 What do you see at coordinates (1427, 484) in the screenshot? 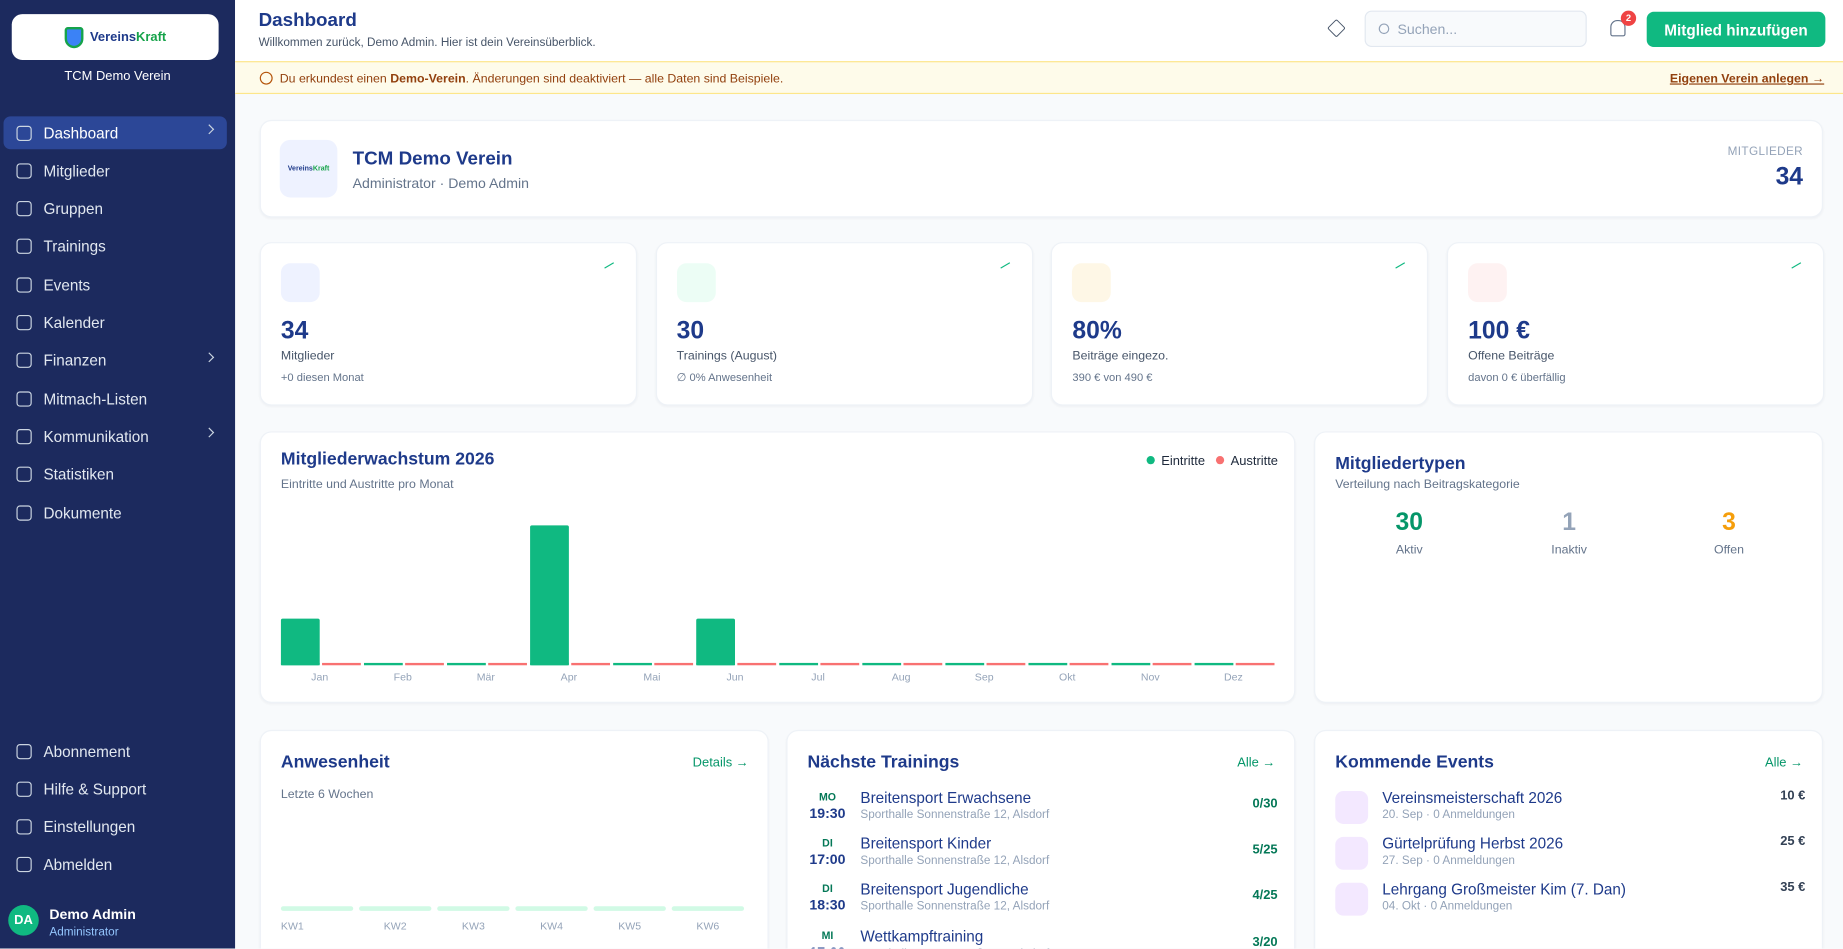
I see `card-subtitle: Verteilung nach Beitragskategorie` at bounding box center [1427, 484].